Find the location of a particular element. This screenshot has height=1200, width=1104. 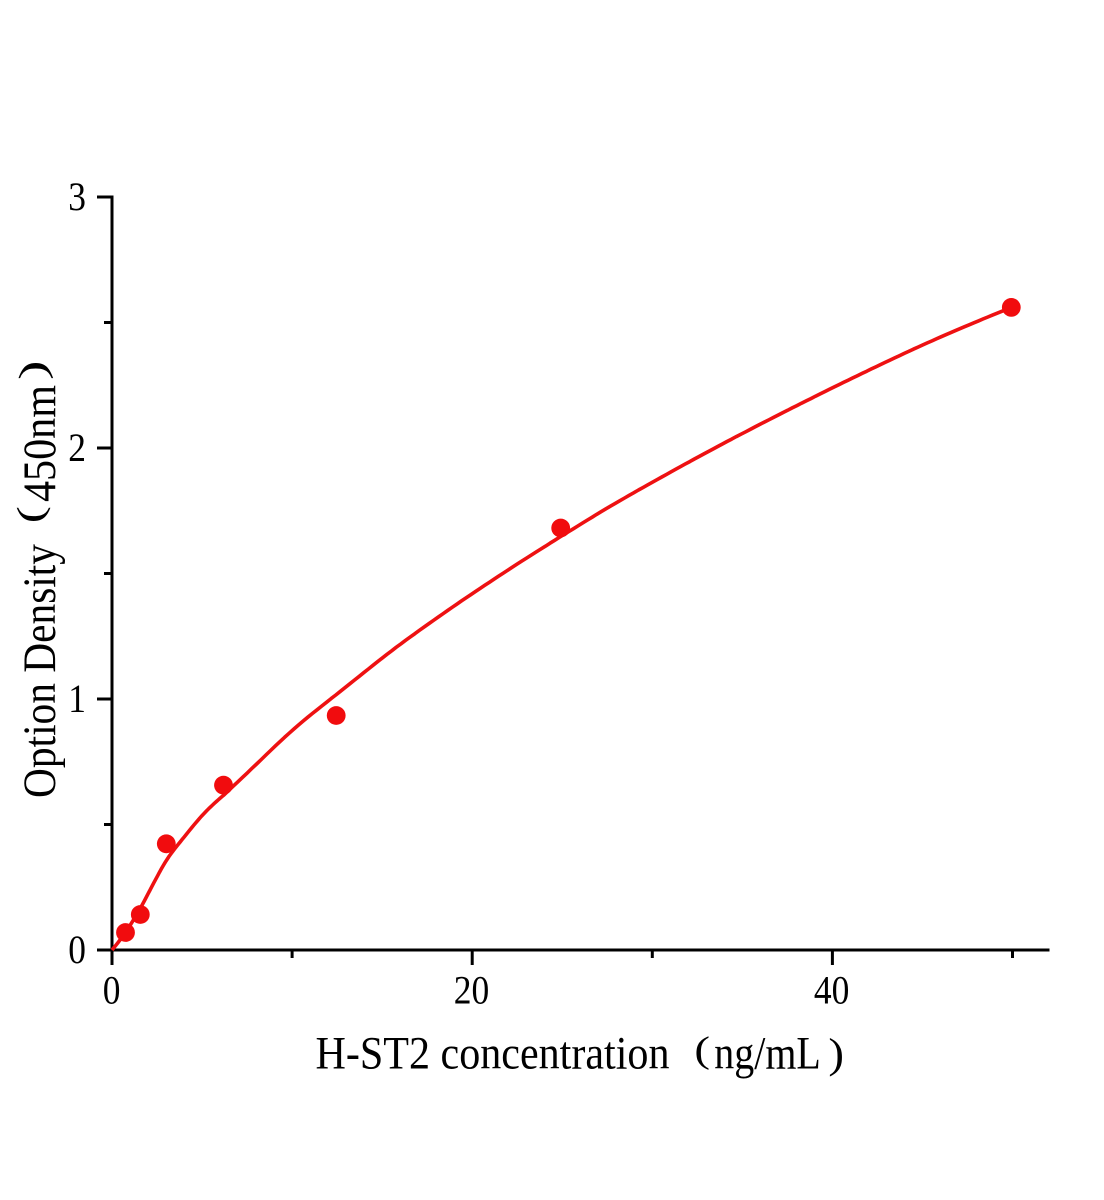

svg-text: 40 is located at coordinates (832, 990).